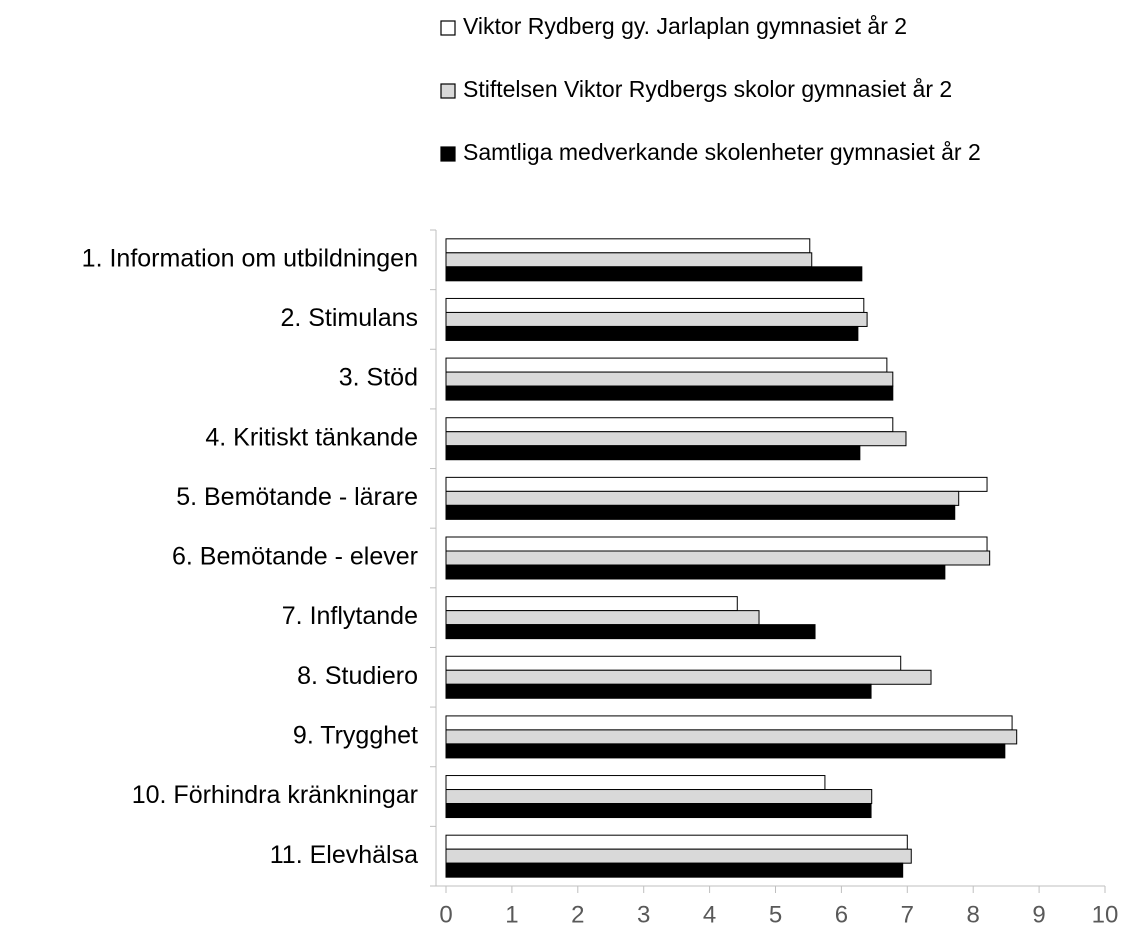  I want to click on category-label: 11. Elevhälsa, so click(344, 855).